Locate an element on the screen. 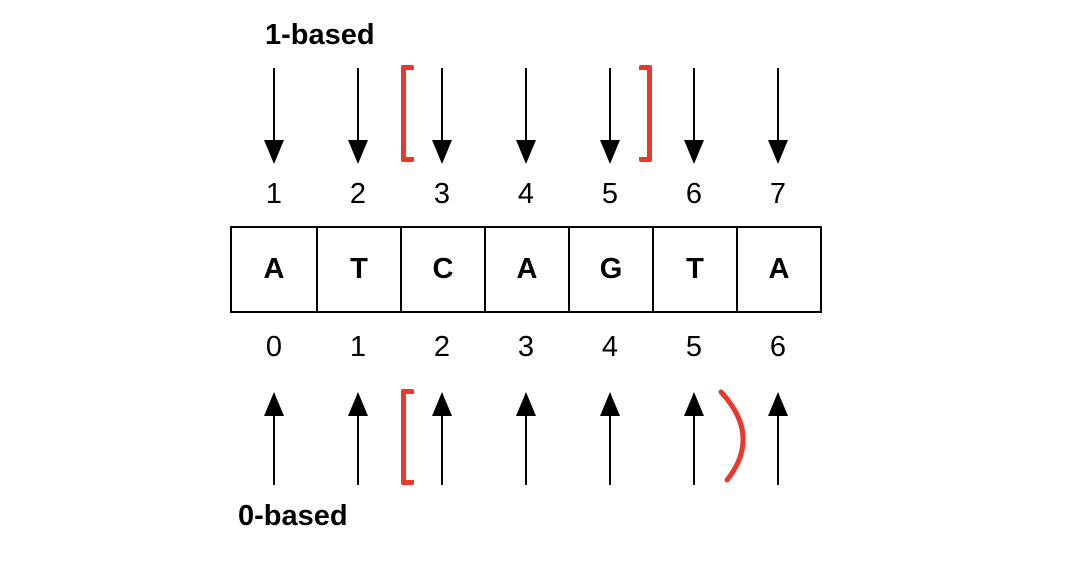 This screenshot has width=1080, height=569. top-axis-number: 1 is located at coordinates (274, 194).